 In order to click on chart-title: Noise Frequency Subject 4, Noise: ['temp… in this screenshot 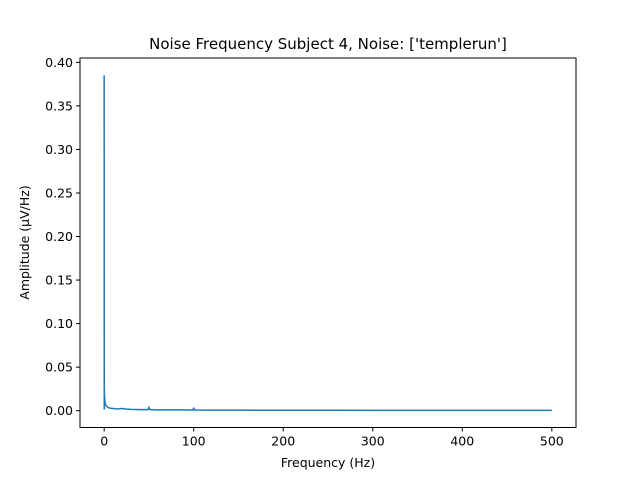, I will do `click(328, 44)`.